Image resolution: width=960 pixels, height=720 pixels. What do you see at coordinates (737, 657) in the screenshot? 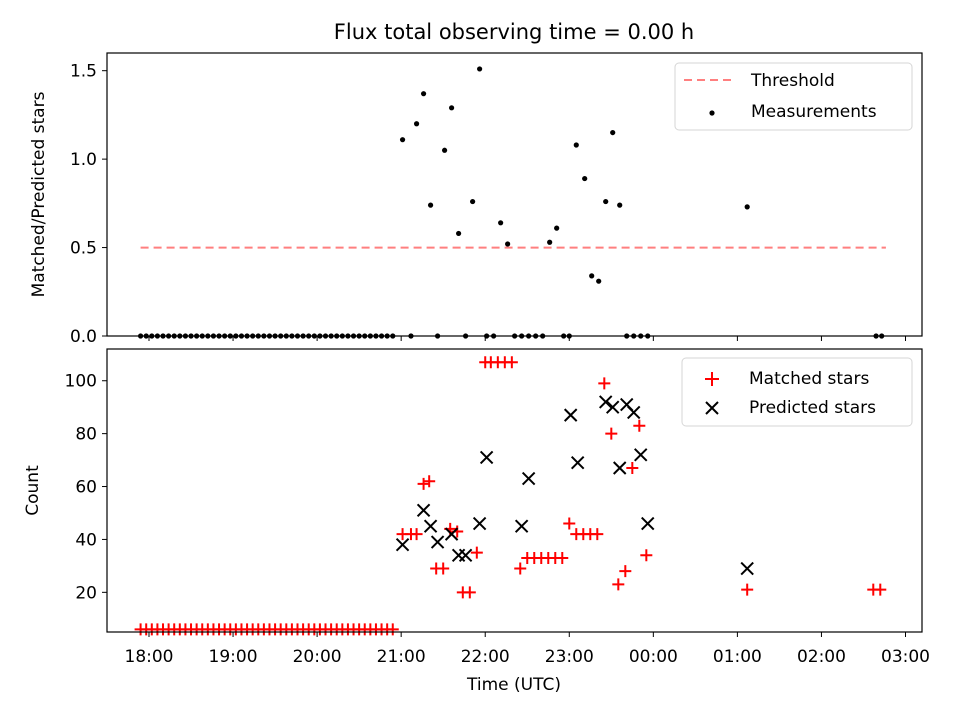
I see `x-tick-label: 01:00` at bounding box center [737, 657].